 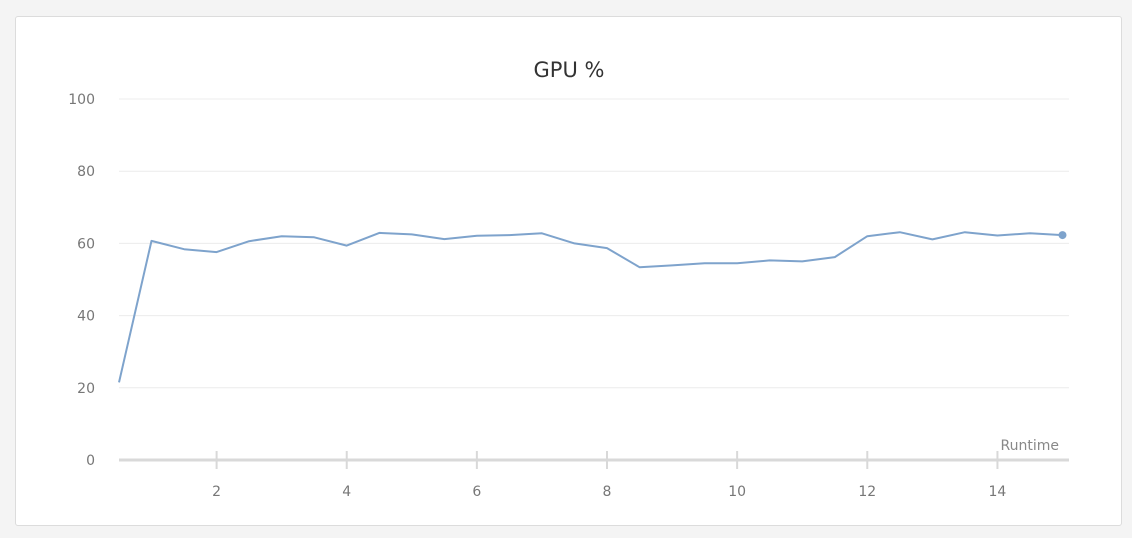 I want to click on x-tick-label: 14, so click(x=998, y=492).